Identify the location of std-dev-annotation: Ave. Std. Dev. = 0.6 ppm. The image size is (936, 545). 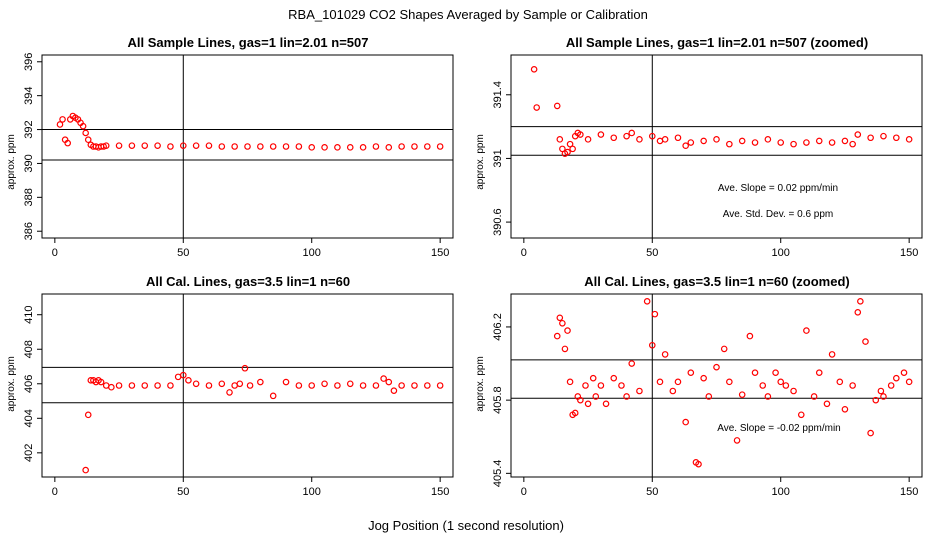
(778, 214).